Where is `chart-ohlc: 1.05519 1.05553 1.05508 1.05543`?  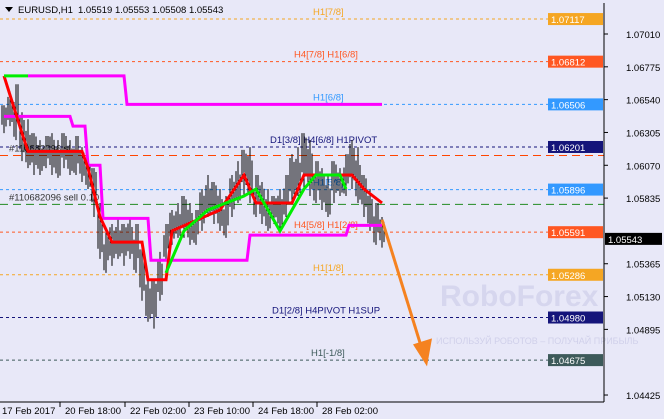 chart-ohlc: 1.05519 1.05553 1.05508 1.05543 is located at coordinates (150, 10).